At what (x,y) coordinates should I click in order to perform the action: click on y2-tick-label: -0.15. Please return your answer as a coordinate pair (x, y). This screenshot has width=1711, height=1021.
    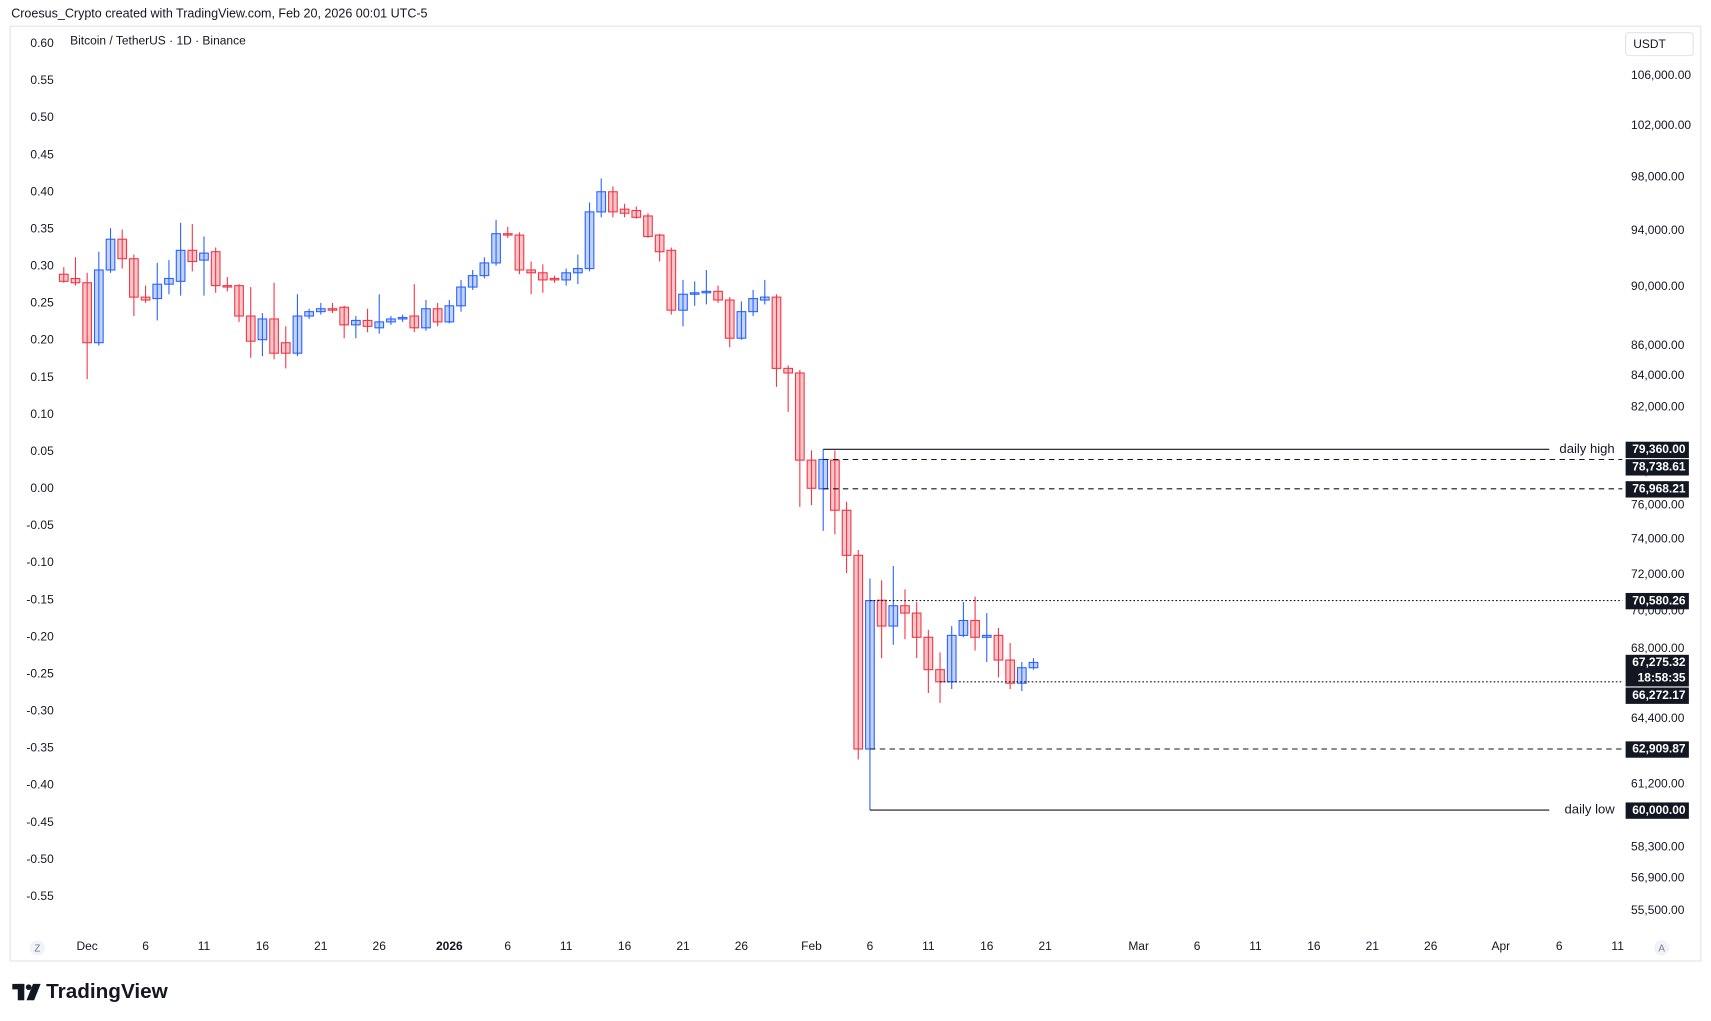
    Looking at the image, I should click on (40, 599).